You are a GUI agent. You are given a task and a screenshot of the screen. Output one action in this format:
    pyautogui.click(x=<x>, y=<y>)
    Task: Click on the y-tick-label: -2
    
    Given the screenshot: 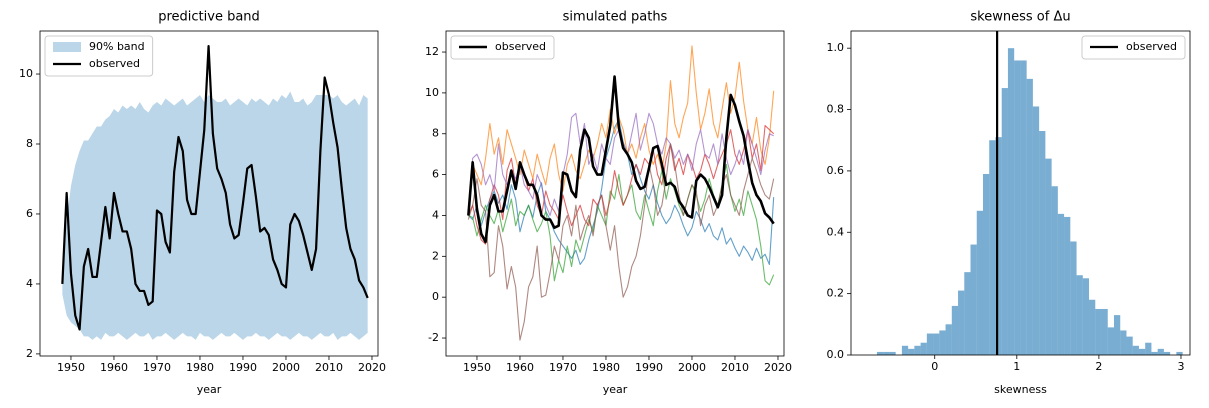 What is the action you would take?
    pyautogui.click(x=433, y=337)
    